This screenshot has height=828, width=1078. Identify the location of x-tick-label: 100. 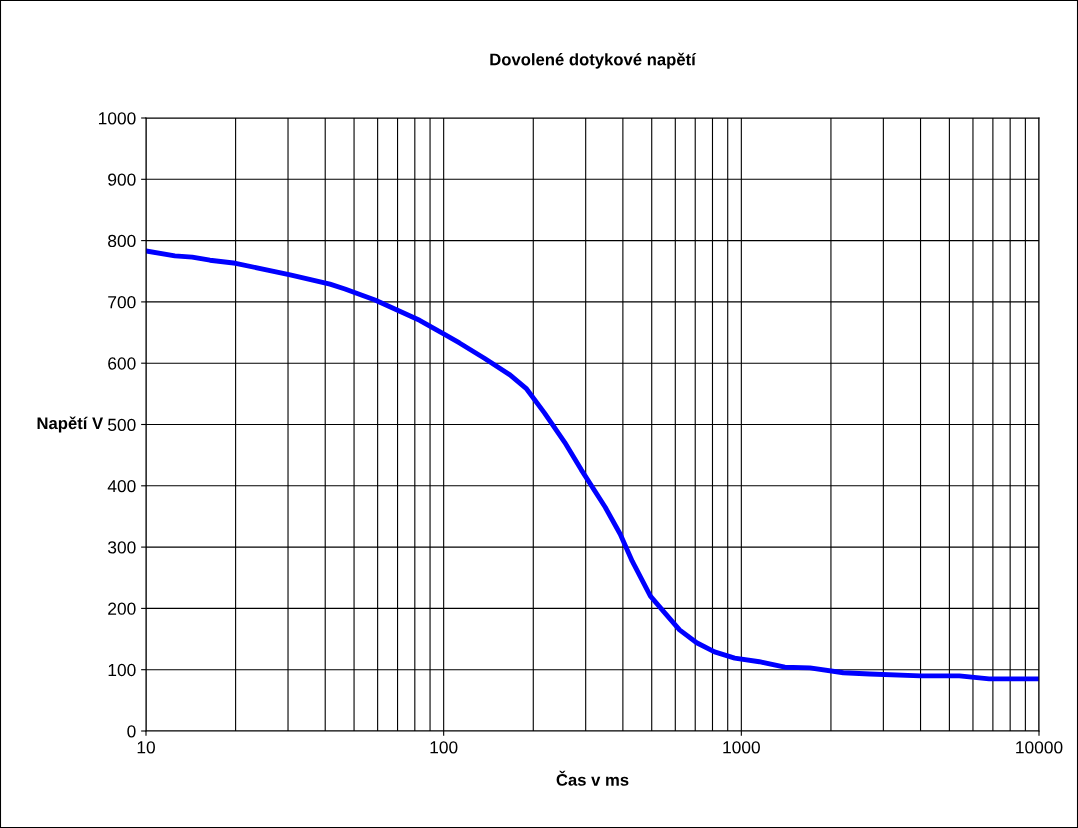
(444, 747).